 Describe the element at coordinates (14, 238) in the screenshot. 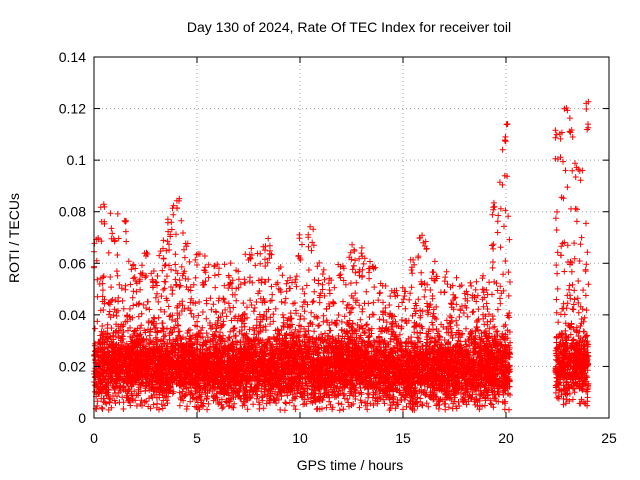

I see `y-axis-label: ROTI / TECUs` at that location.